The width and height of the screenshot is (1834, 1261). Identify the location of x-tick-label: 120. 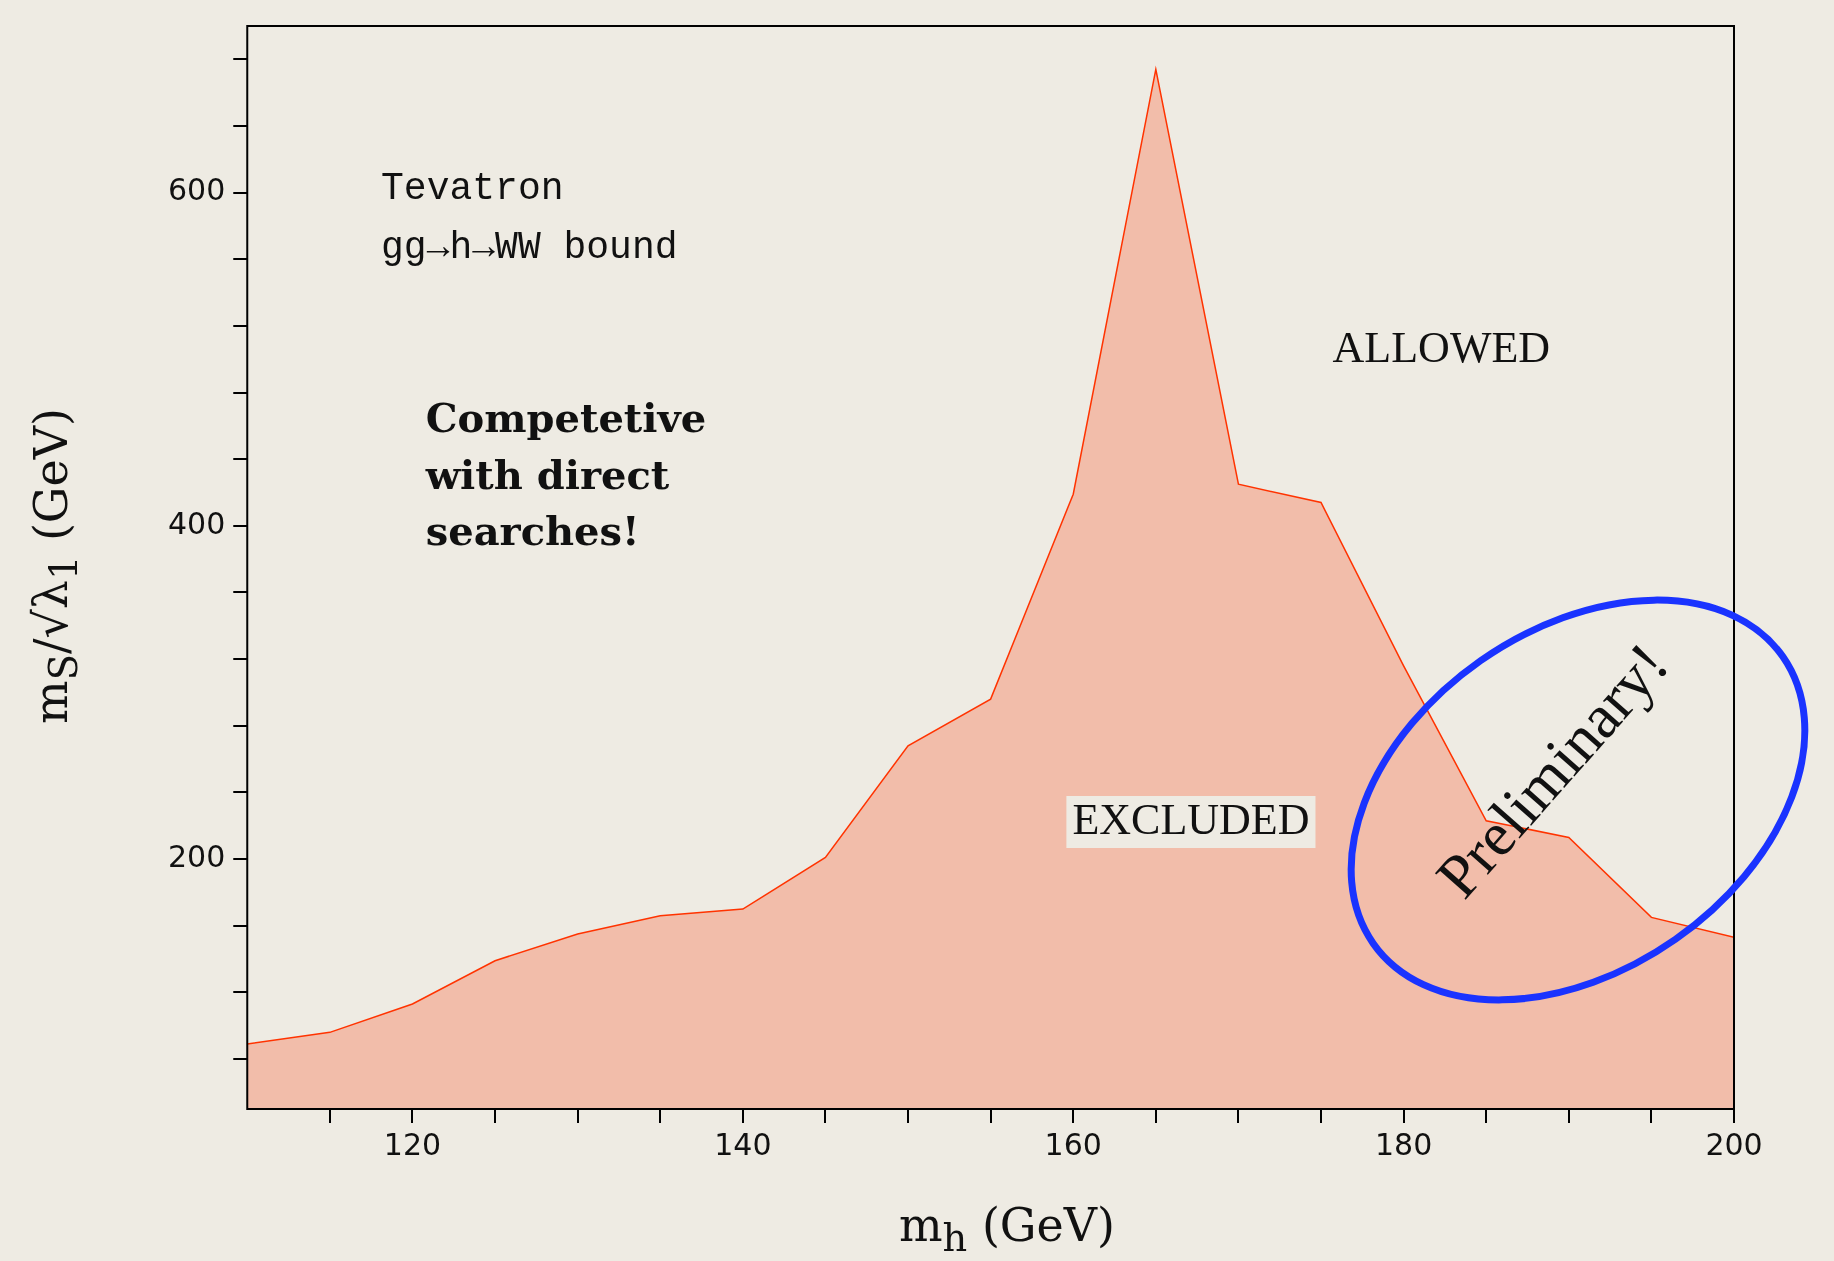
(412, 1144).